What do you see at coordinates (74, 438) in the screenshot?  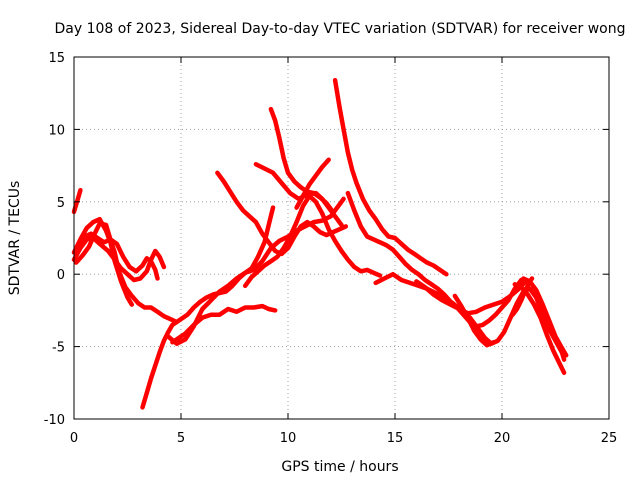 I see `x-tick-label: 0` at bounding box center [74, 438].